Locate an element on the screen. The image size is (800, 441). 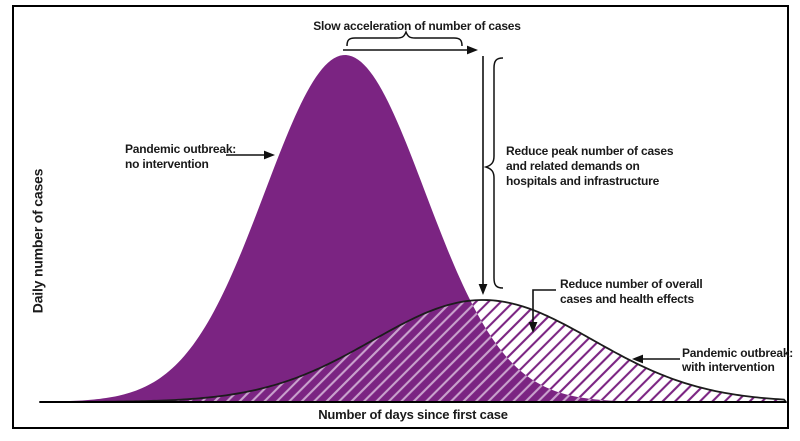
with-intervention-arrowhead is located at coordinates (637, 359).